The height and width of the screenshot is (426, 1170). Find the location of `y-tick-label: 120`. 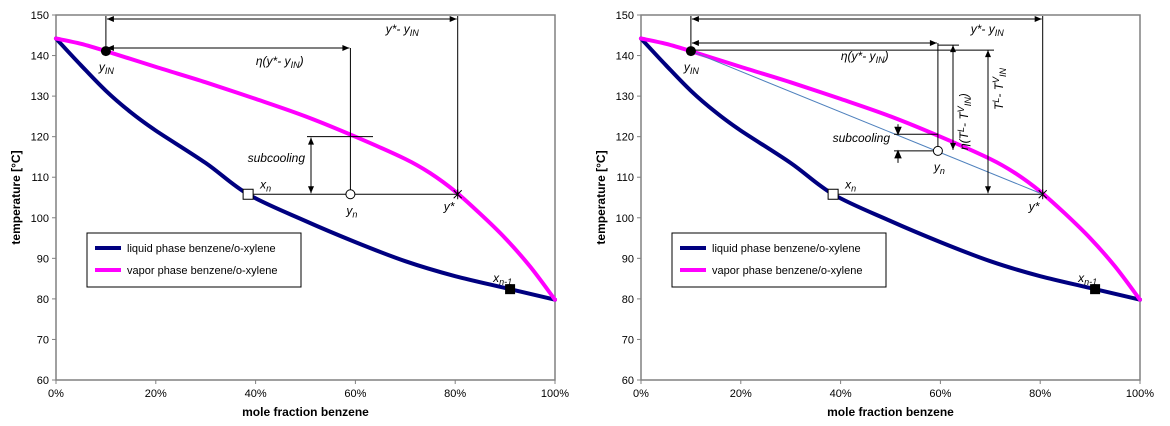

y-tick-label: 120 is located at coordinates (625, 138).